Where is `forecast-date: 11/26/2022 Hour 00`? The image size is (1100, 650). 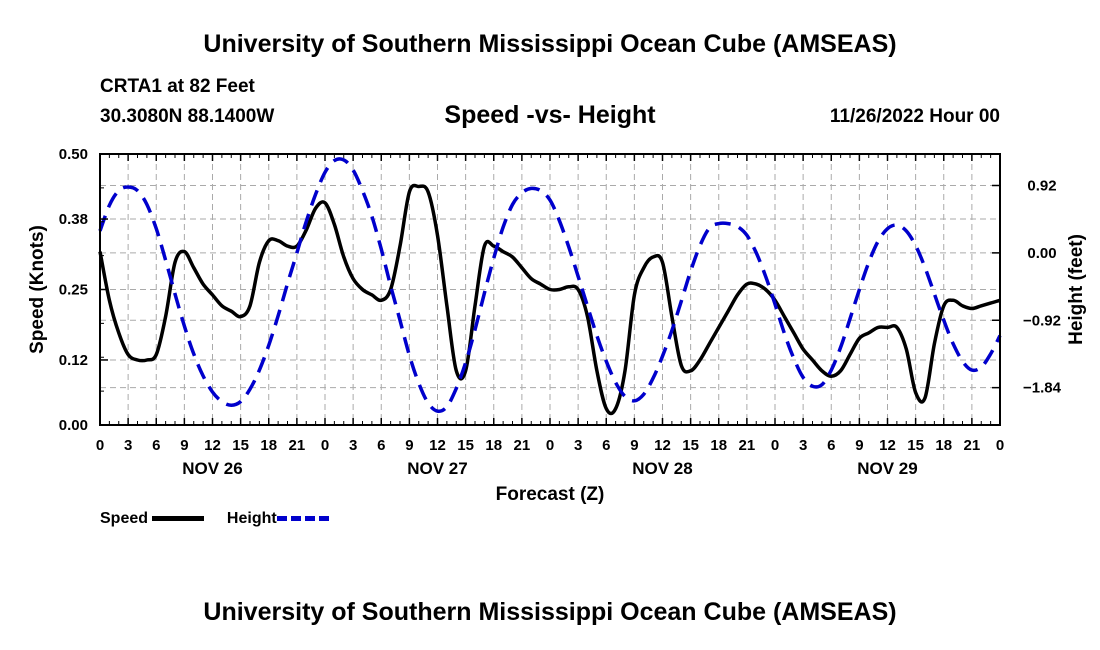
forecast-date: 11/26/2022 Hour 00 is located at coordinates (914, 116).